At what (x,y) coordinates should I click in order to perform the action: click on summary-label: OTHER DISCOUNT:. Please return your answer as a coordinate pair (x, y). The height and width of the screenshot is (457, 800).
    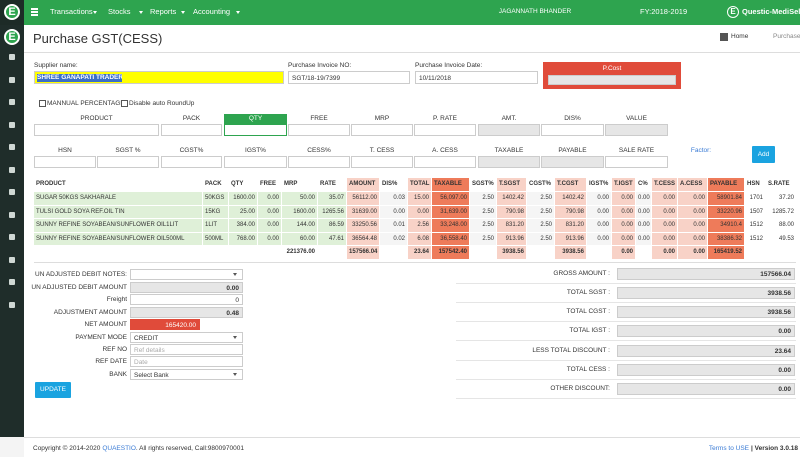
    Looking at the image, I should click on (580, 388).